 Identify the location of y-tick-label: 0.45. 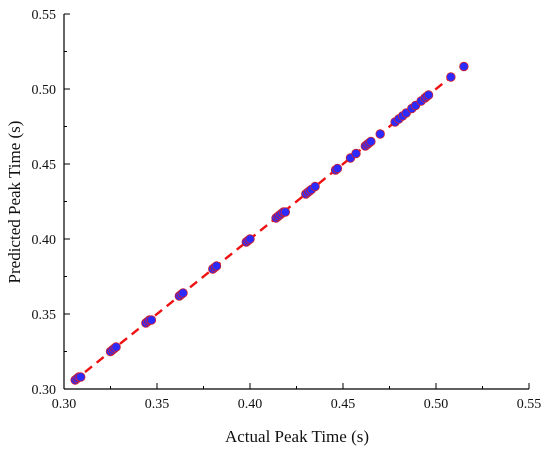
(44, 165).